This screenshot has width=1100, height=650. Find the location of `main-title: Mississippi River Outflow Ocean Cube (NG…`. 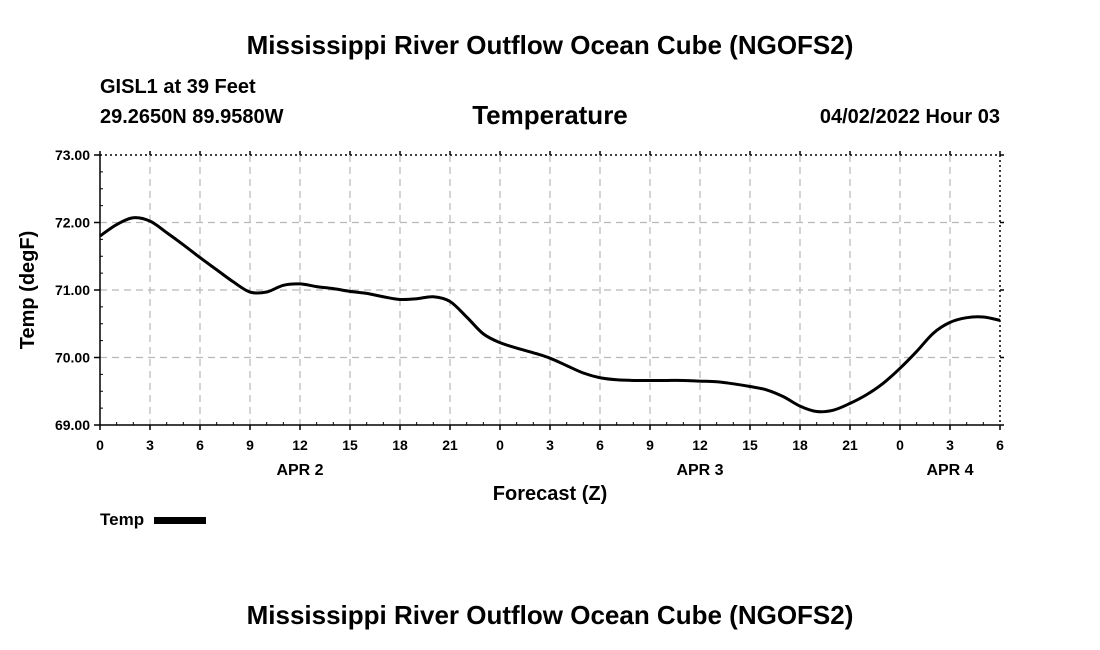

main-title: Mississippi River Outflow Ocean Cube (NG… is located at coordinates (550, 45).